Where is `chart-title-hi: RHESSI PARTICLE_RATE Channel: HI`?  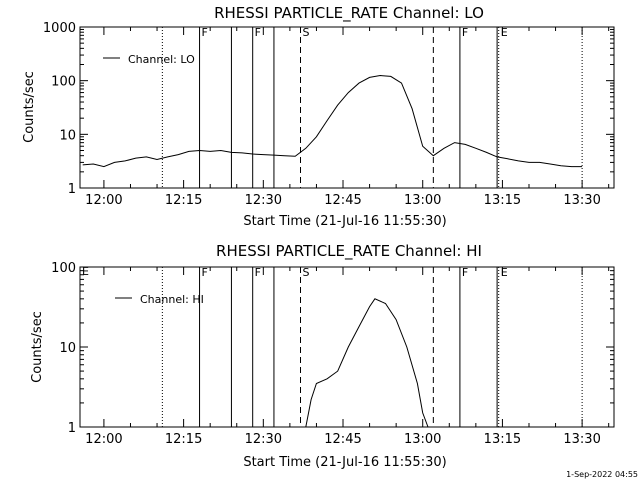
chart-title-hi: RHESSI PARTICLE_RATE Channel: HI is located at coordinates (349, 251).